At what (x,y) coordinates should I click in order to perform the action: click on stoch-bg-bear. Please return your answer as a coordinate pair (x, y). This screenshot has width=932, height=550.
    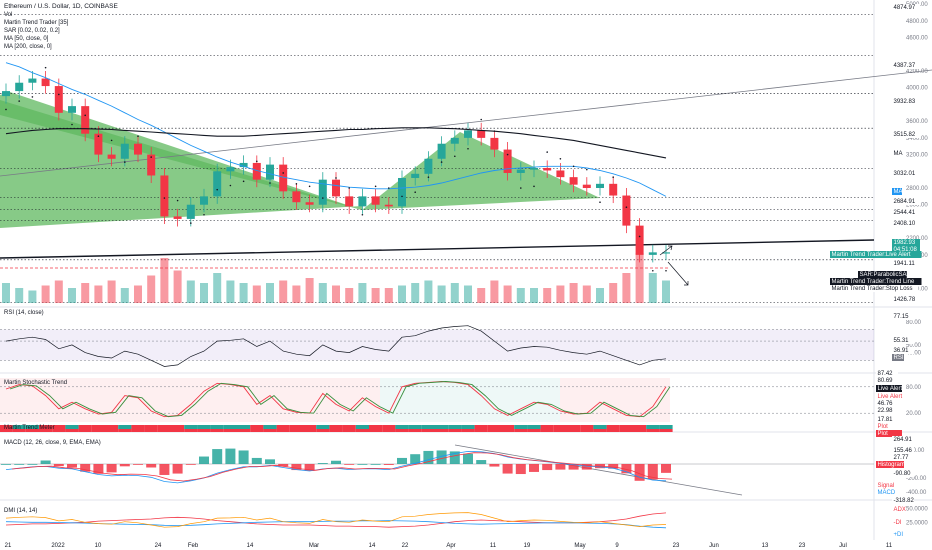
    Looking at the image, I should click on (190, 400).